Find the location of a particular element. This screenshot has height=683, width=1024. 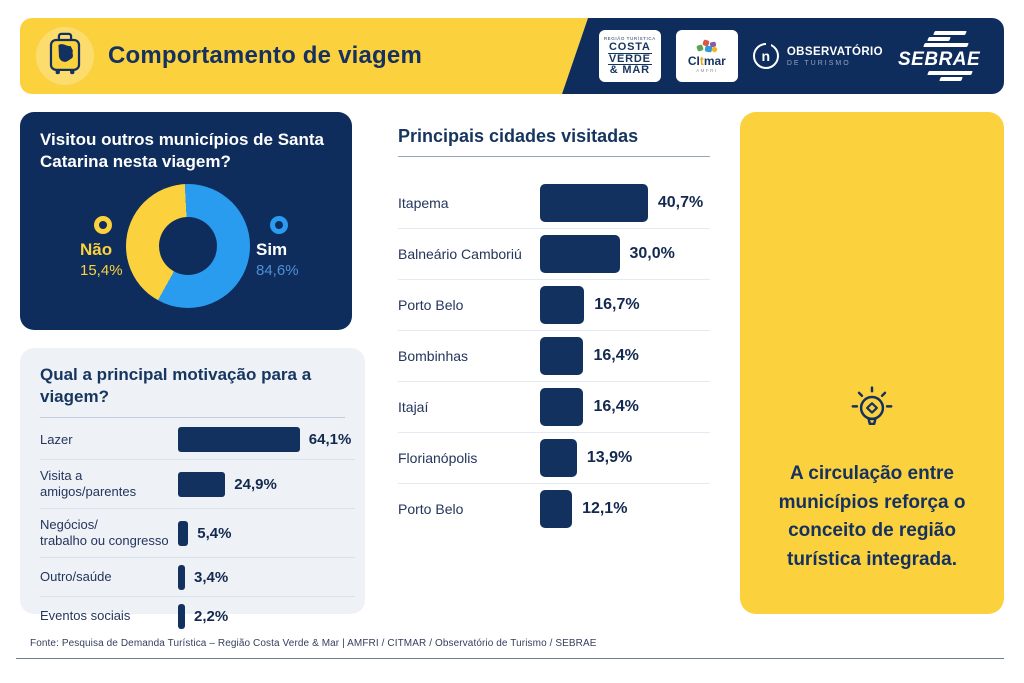

bar-label: Balneário Camboriú is located at coordinates (460, 254).